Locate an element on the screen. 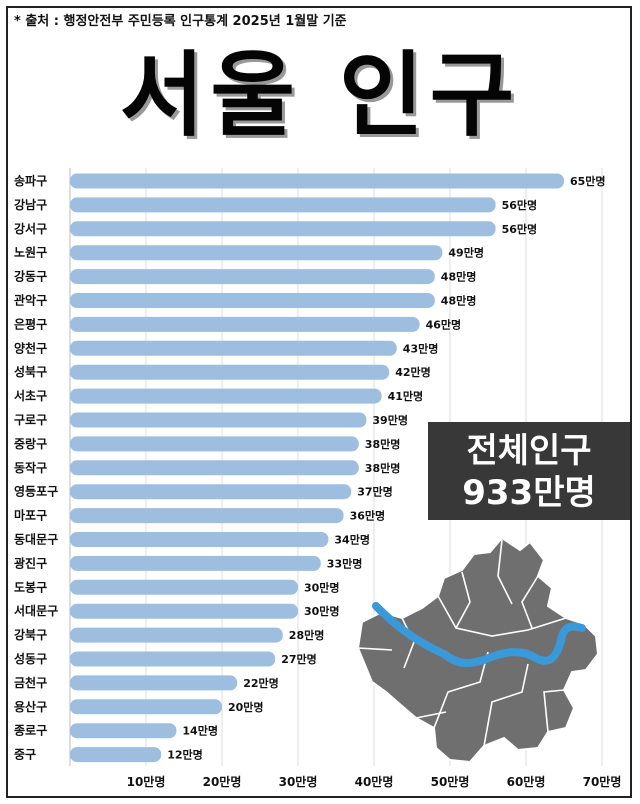 The height and width of the screenshot is (804, 640). data-label: 28만명 is located at coordinates (307, 635).